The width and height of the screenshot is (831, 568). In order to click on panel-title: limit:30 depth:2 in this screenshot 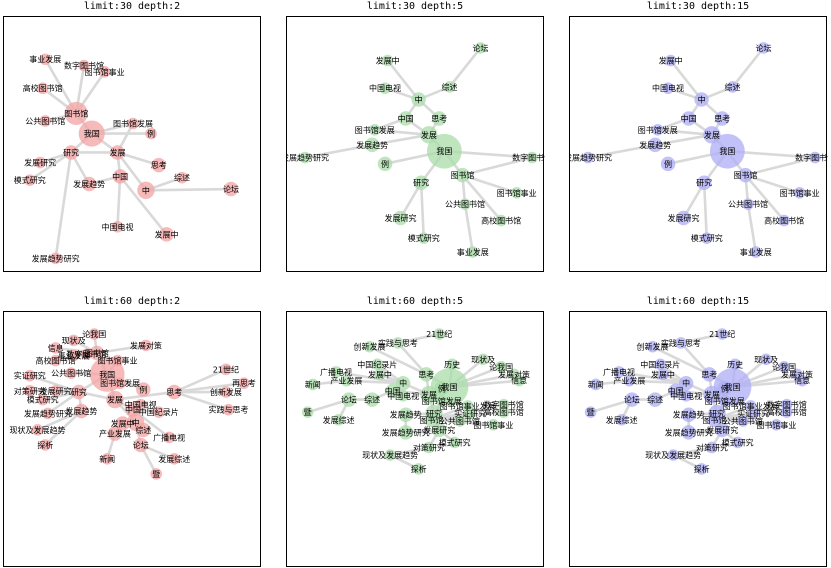, I will do `click(132, 6)`.